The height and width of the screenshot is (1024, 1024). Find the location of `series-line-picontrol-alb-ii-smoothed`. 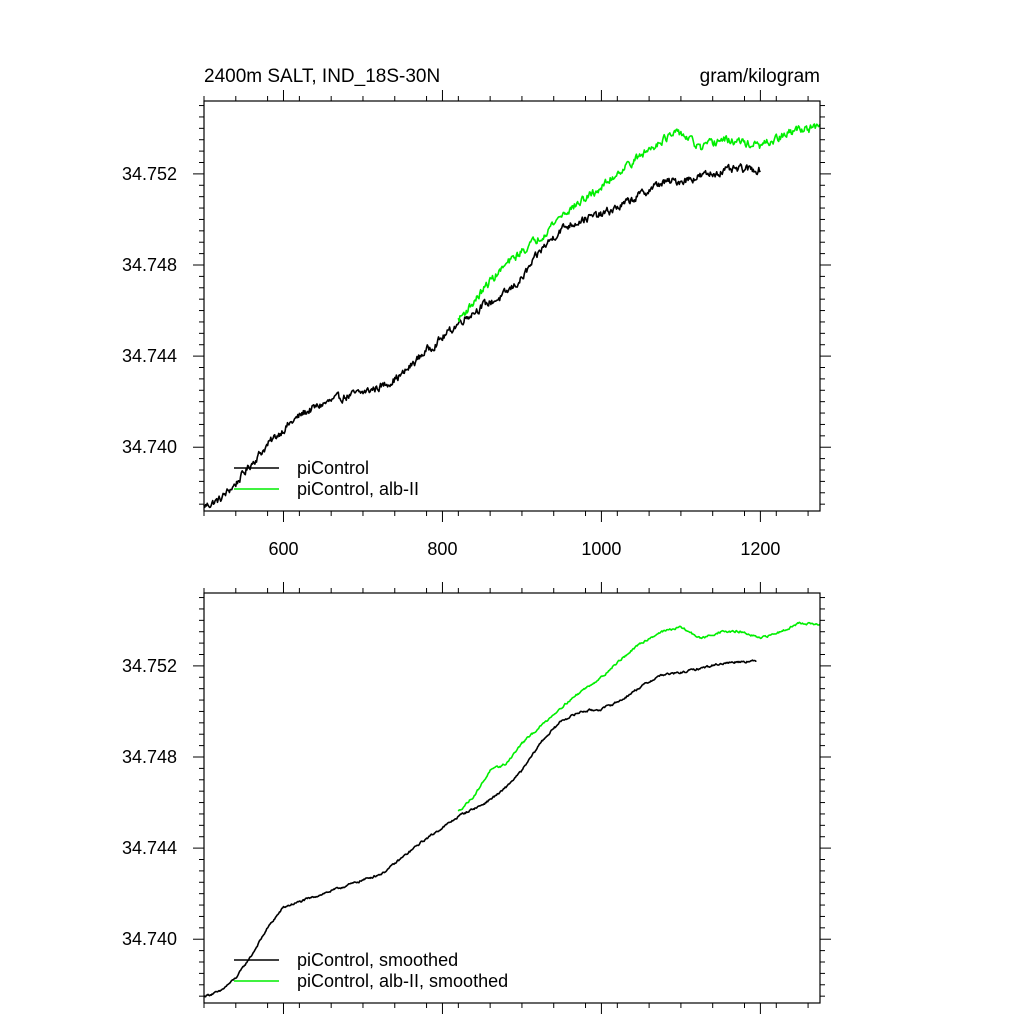

series-line-picontrol-alb-ii-smoothed is located at coordinates (639, 716).